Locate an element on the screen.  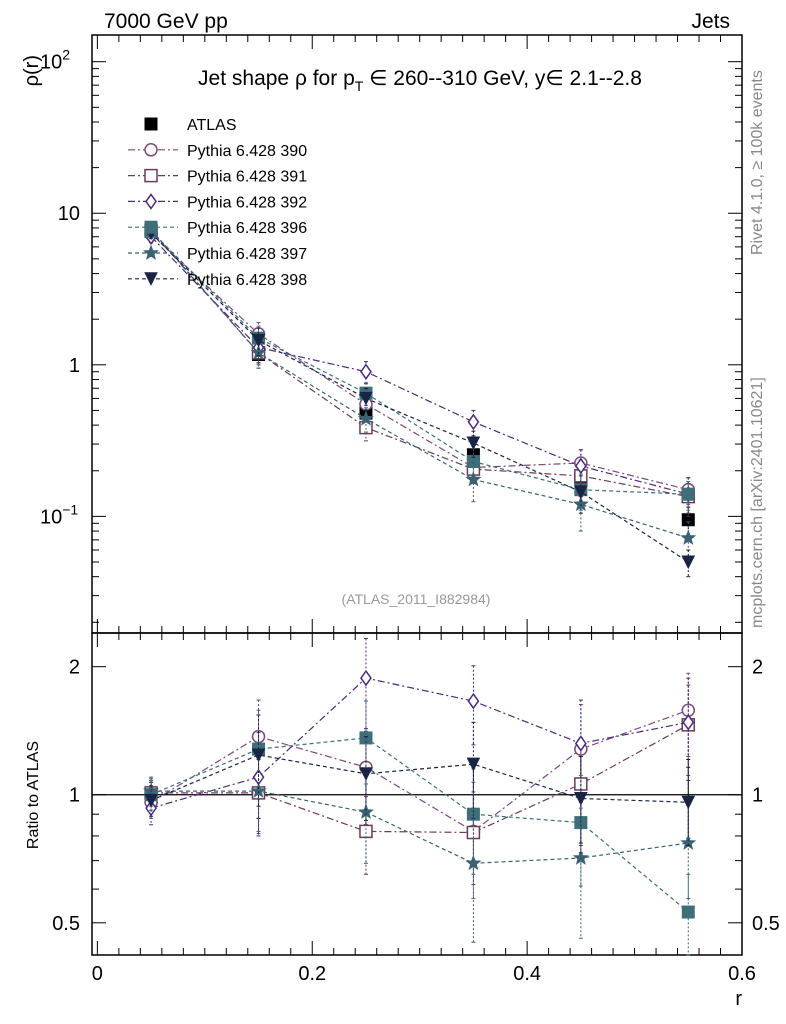
header-category-label: Jets is located at coordinates (710, 21).